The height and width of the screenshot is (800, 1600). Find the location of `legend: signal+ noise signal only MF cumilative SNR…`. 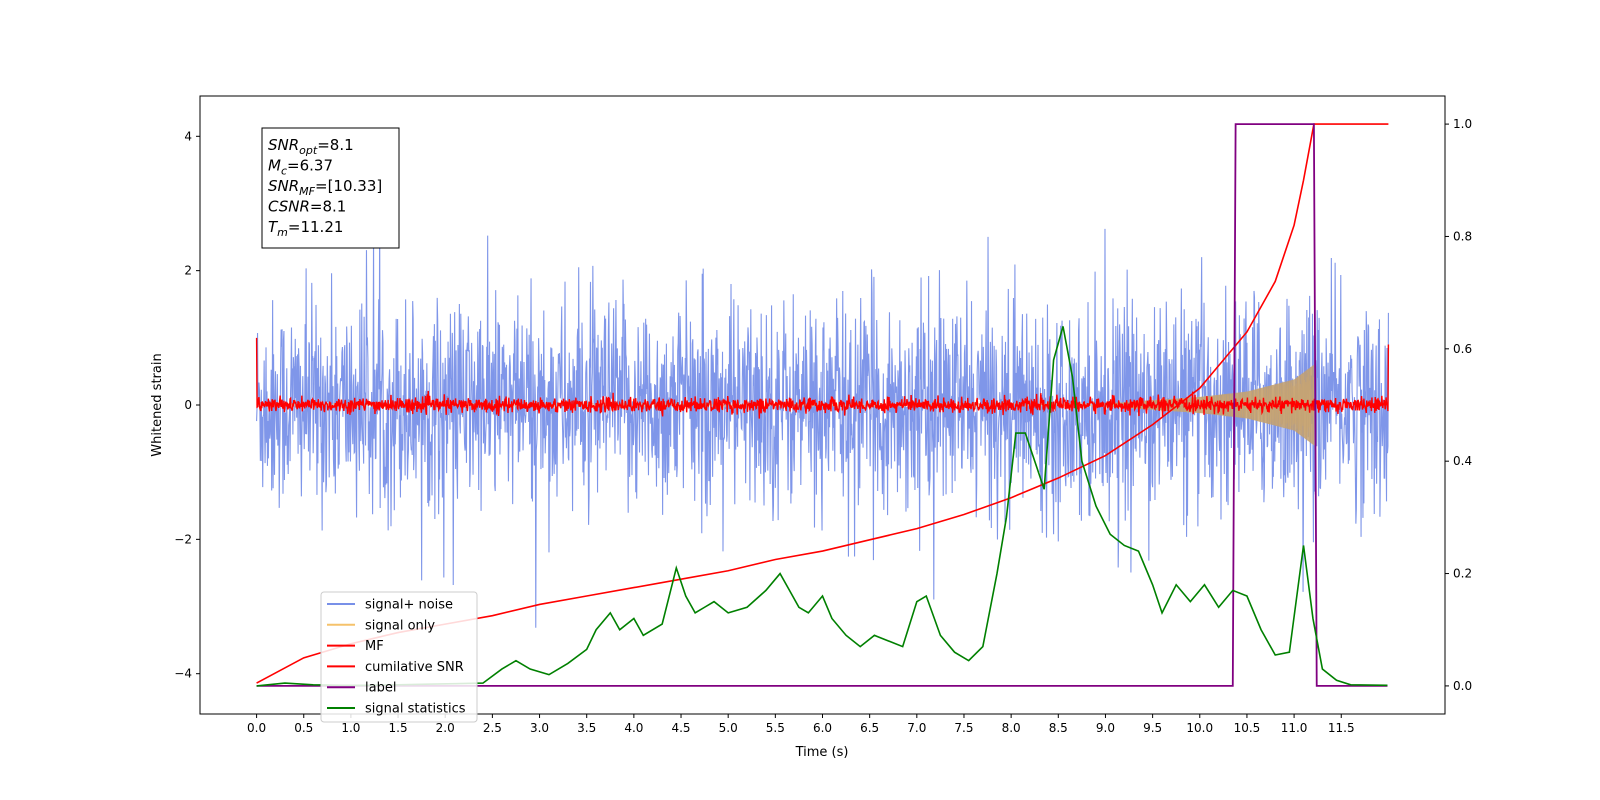

legend: signal+ noise signal only MF cumilative SNR… is located at coordinates (399, 657).